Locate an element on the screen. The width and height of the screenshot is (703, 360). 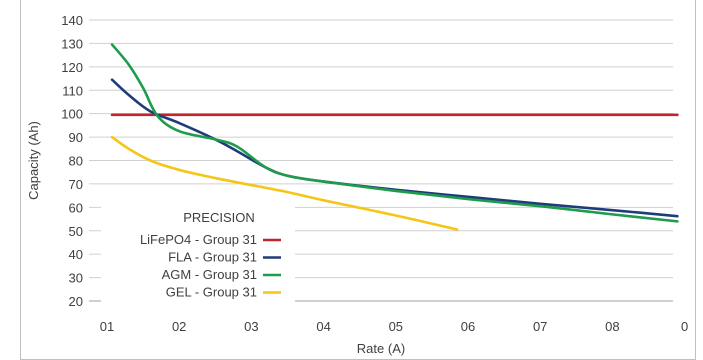
legend-label-3: GEL - Group 31 is located at coordinates (211, 292).